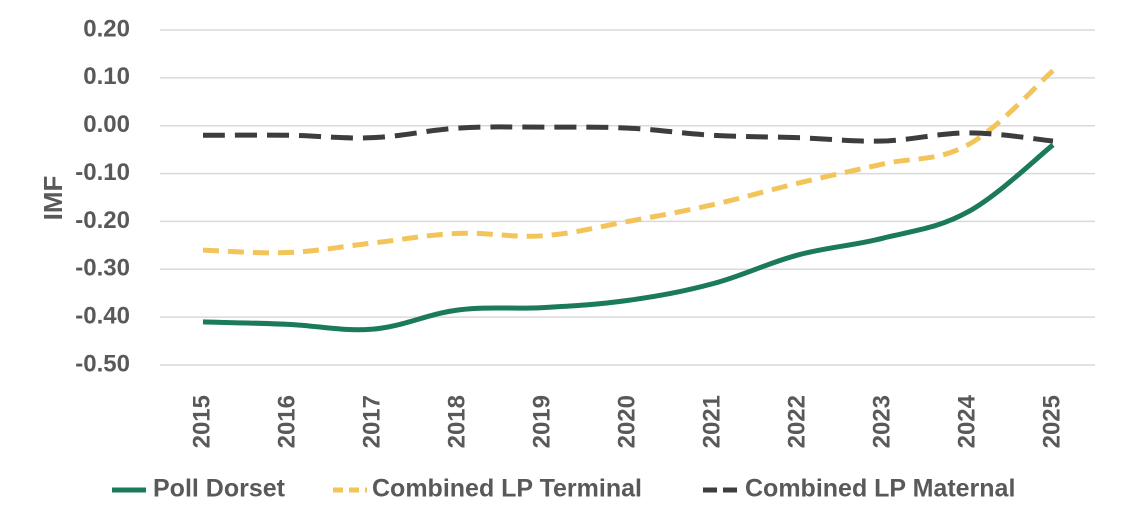 The height and width of the screenshot is (530, 1125). I want to click on x-tick-label: 2020, so click(626, 421).